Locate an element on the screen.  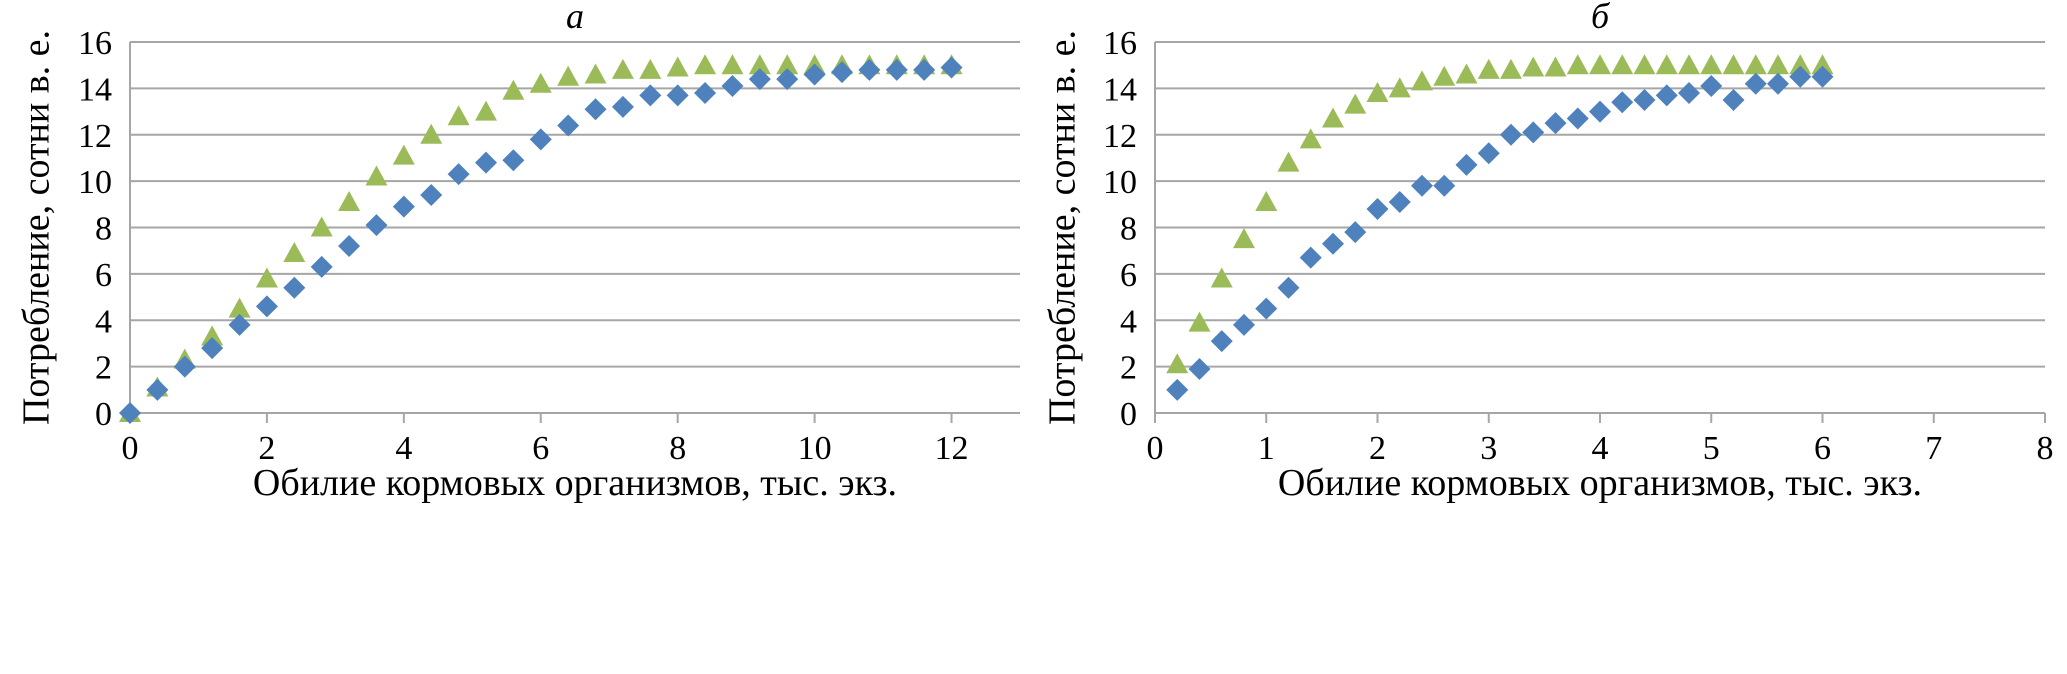
x-tick-label: 5 is located at coordinates (1711, 448).